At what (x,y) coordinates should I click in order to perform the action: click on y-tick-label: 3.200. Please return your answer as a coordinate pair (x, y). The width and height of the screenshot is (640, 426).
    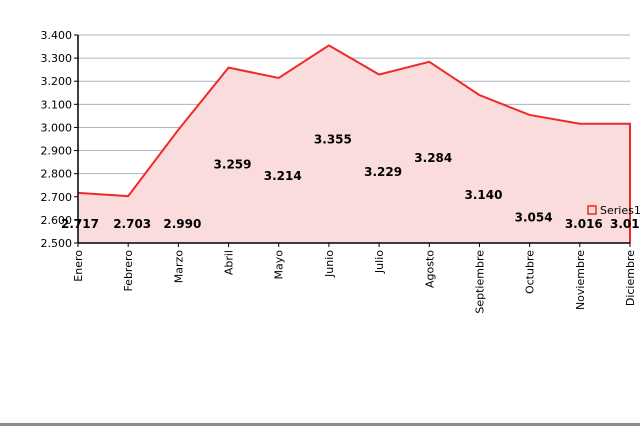
    Looking at the image, I should click on (57, 81).